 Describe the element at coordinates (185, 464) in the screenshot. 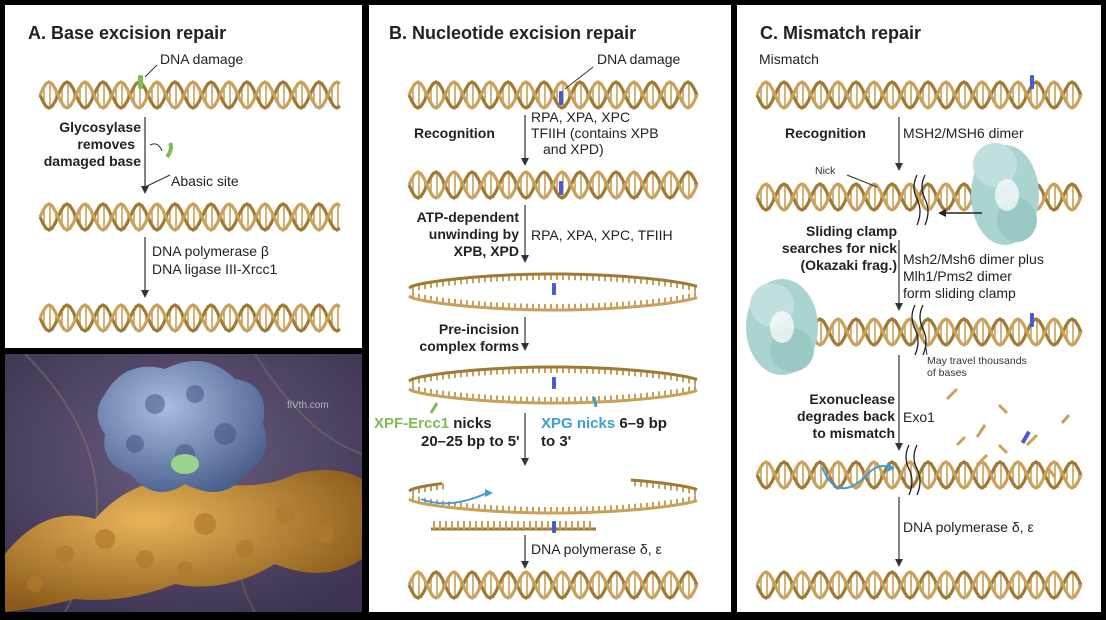

I see `flipped-base` at that location.